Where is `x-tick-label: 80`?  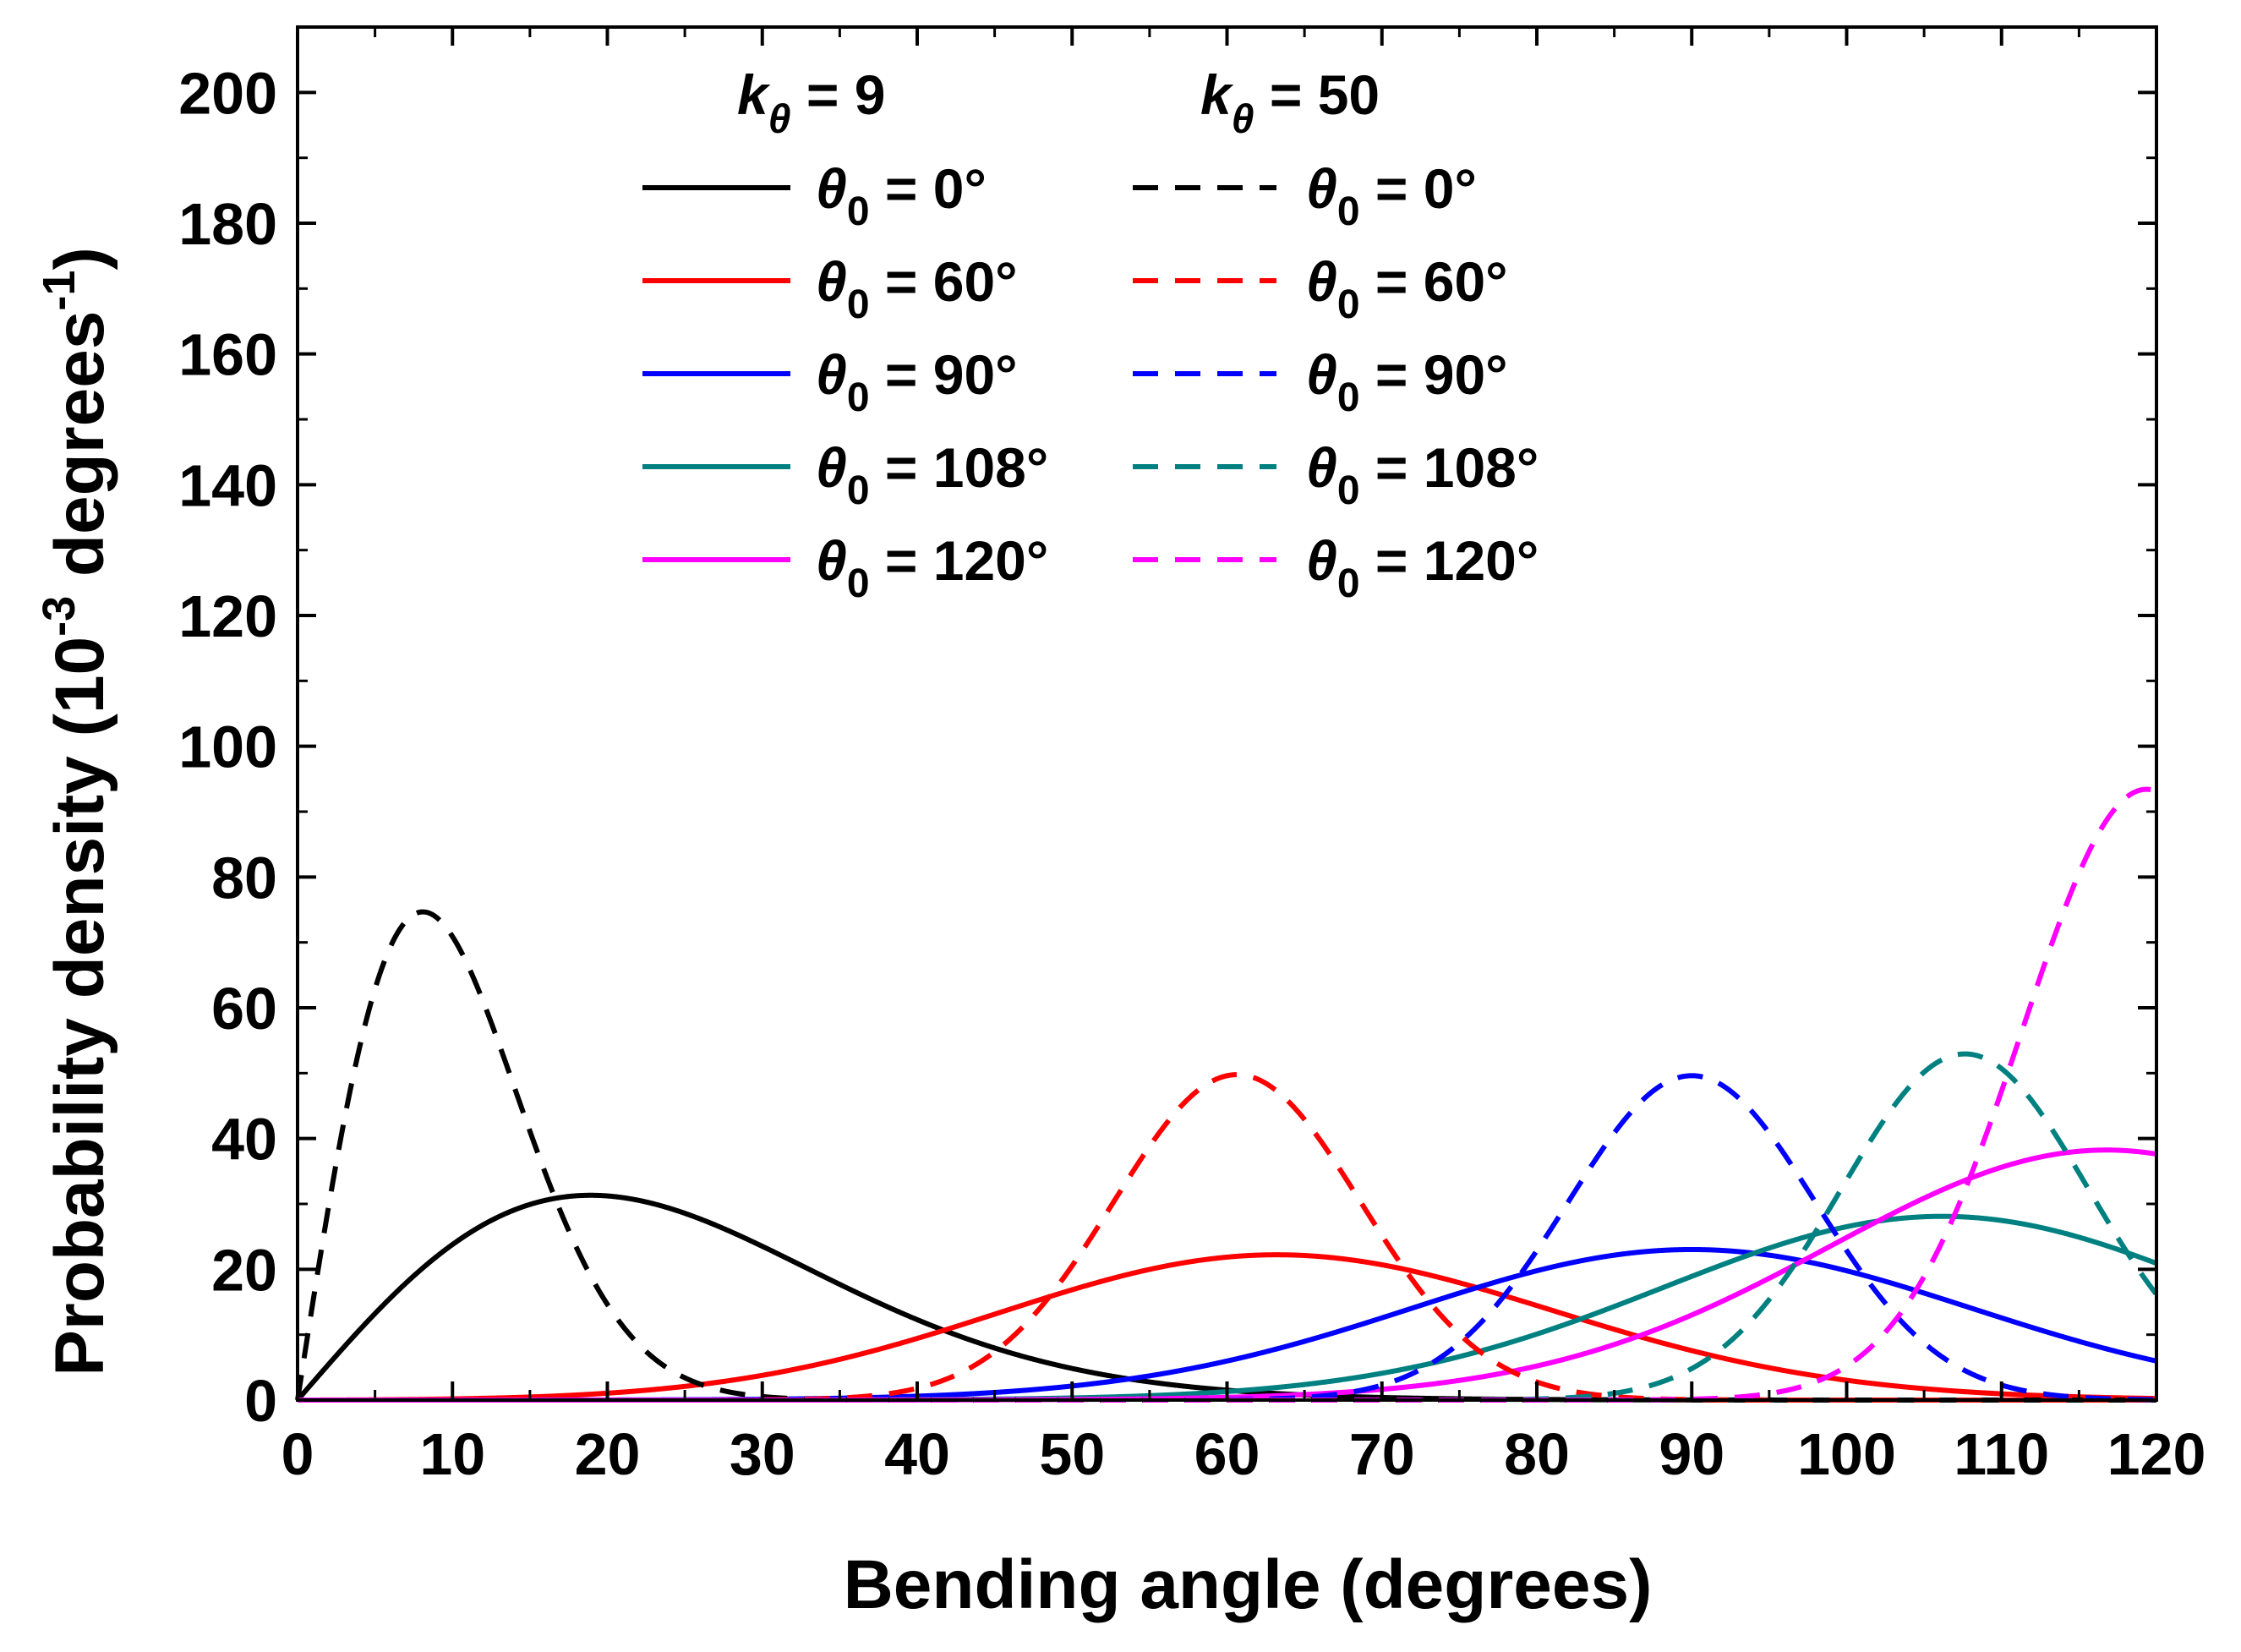 x-tick-label: 80 is located at coordinates (1537, 1454).